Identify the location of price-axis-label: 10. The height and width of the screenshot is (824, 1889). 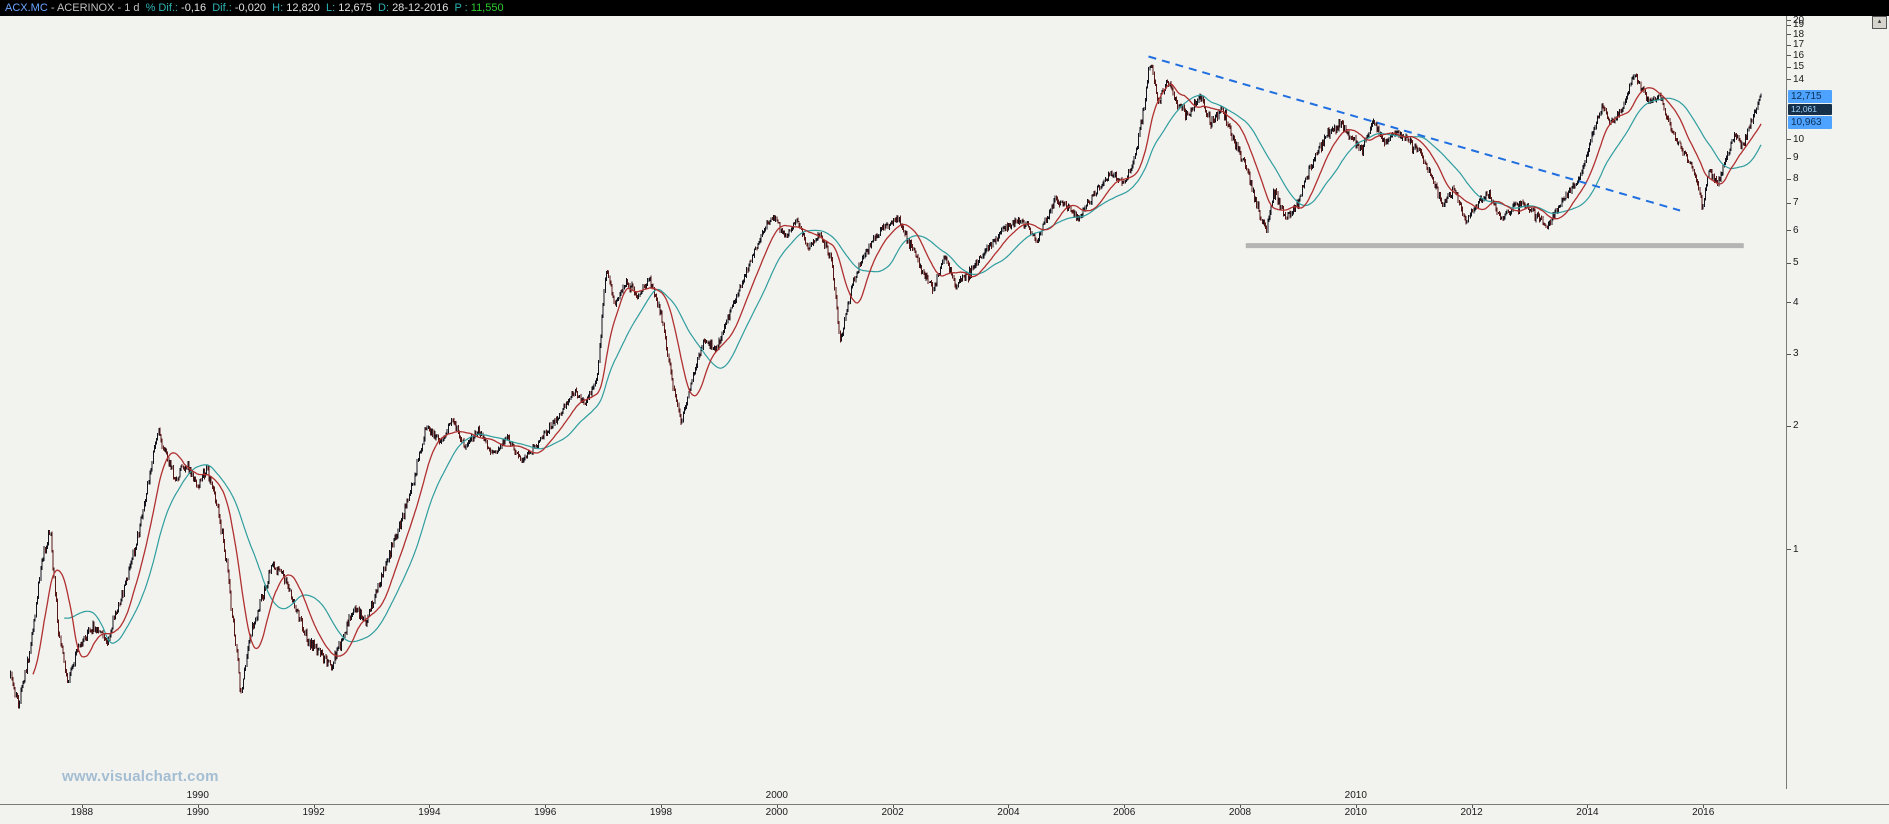
(1799, 139).